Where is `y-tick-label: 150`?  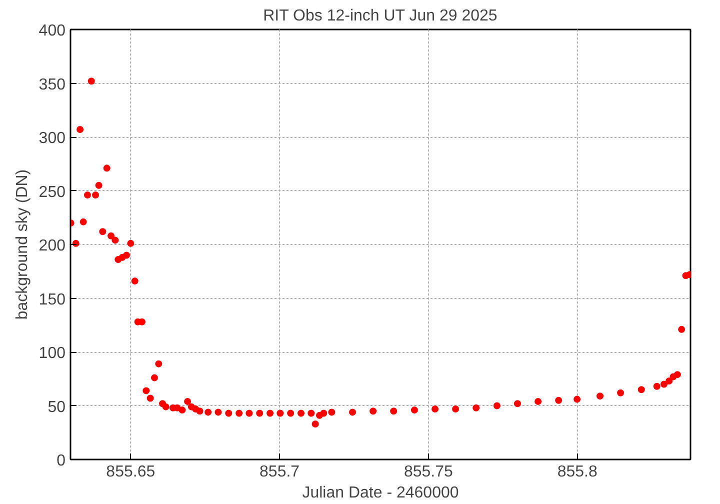 y-tick-label: 150 is located at coordinates (52, 299).